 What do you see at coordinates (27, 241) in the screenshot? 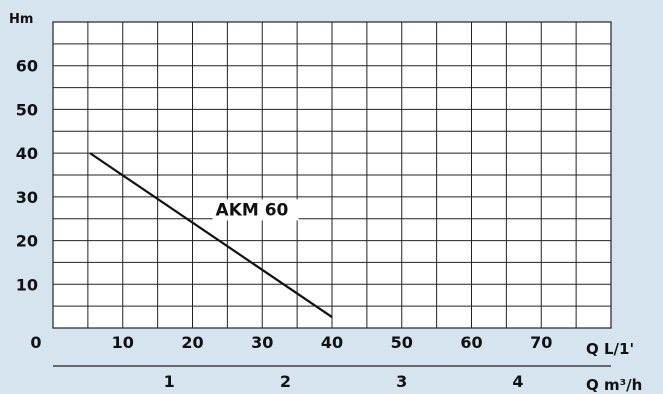
I see `y-tick-label: 20` at bounding box center [27, 241].